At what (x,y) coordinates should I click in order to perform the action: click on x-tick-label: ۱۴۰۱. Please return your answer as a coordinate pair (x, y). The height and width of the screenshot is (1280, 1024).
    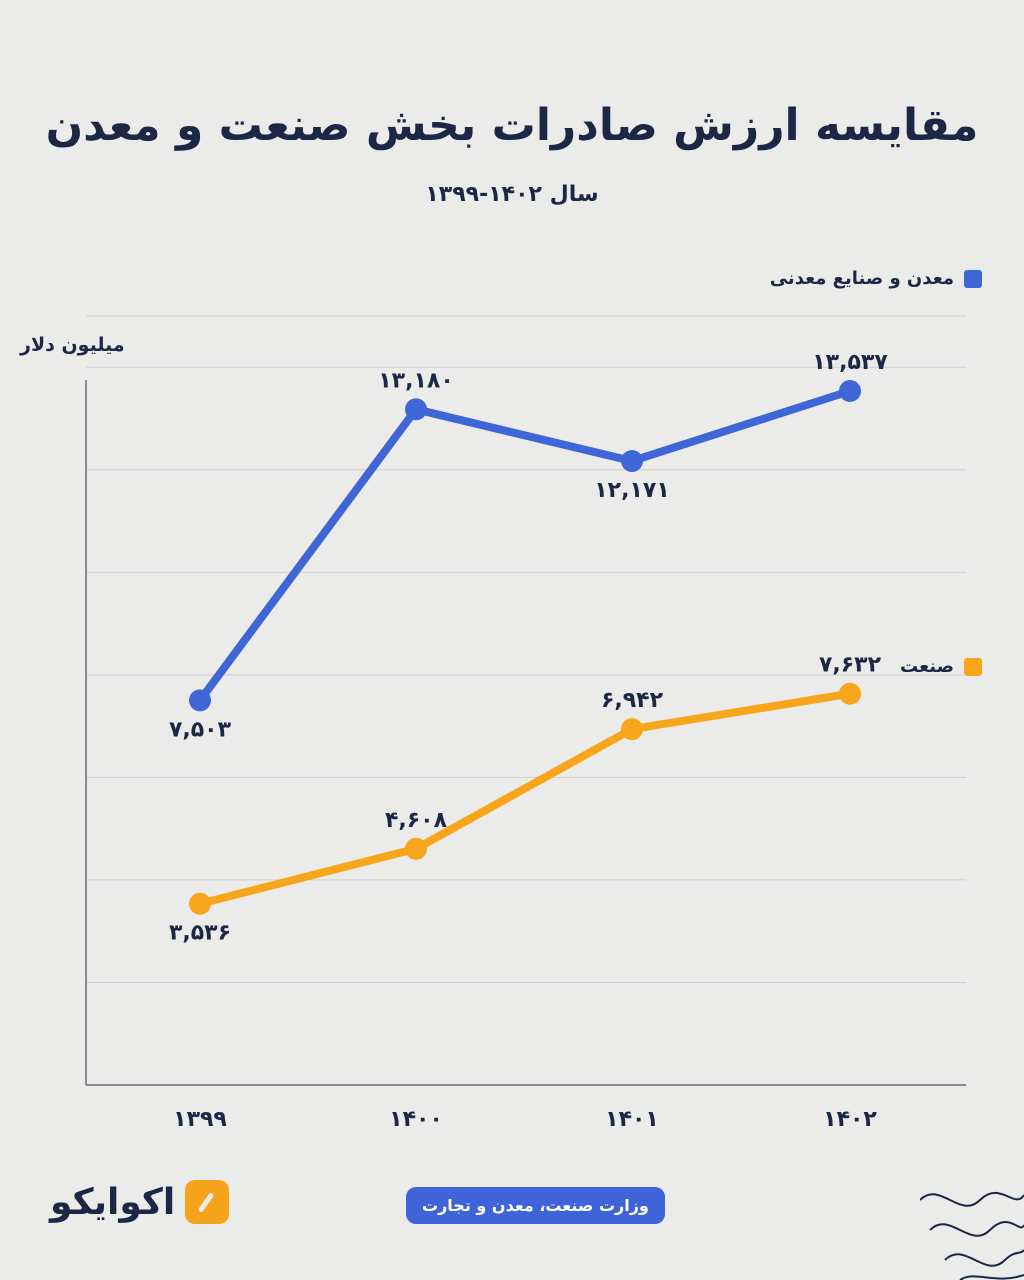
    Looking at the image, I should click on (632, 1119).